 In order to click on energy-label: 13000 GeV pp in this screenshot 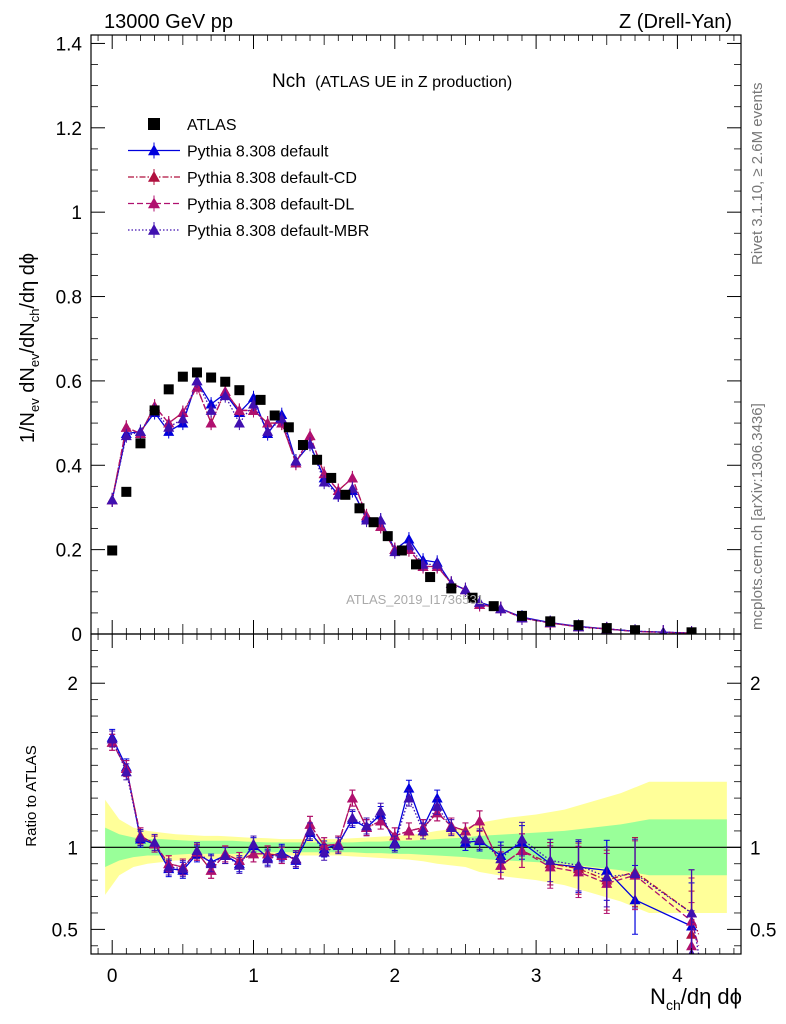, I will do `click(168, 22)`.